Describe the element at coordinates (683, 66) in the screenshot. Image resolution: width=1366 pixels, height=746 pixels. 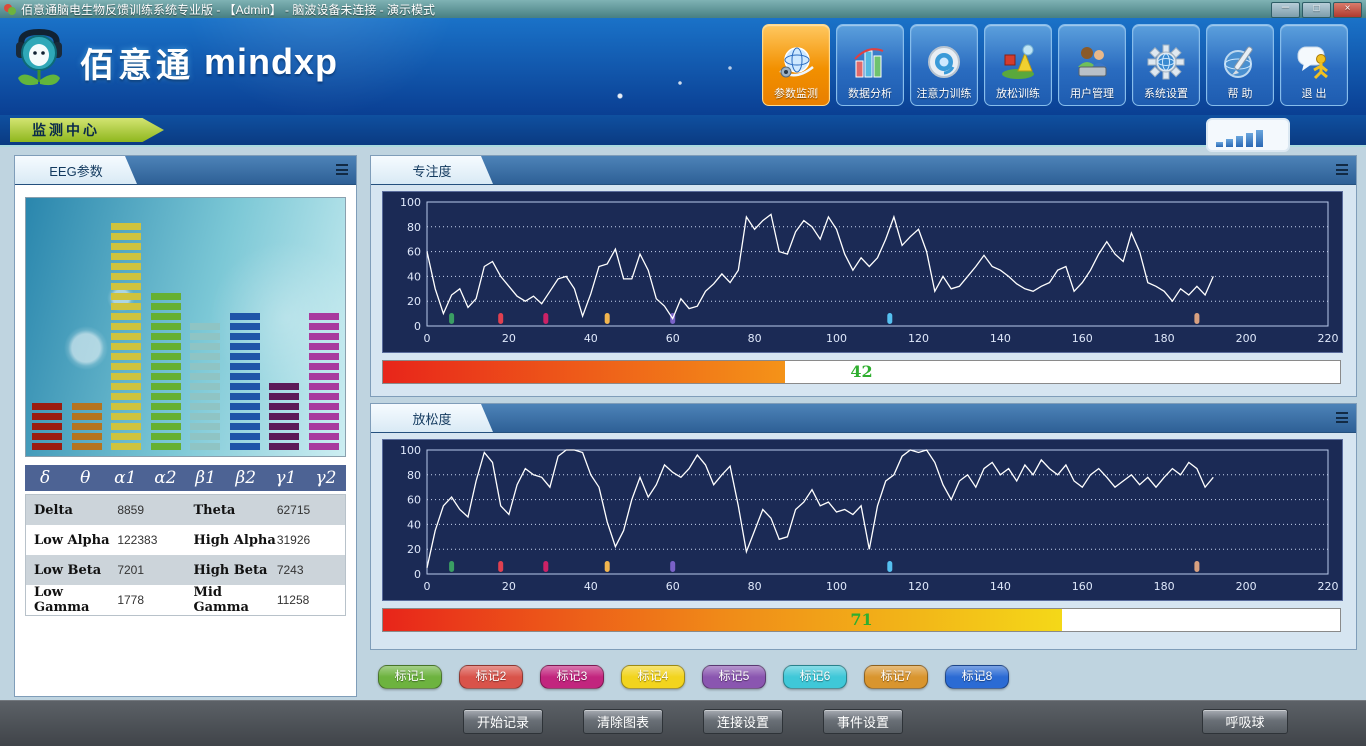
I see `app-header: 佰意通 mindxp 参数监测 数据分析` at that location.